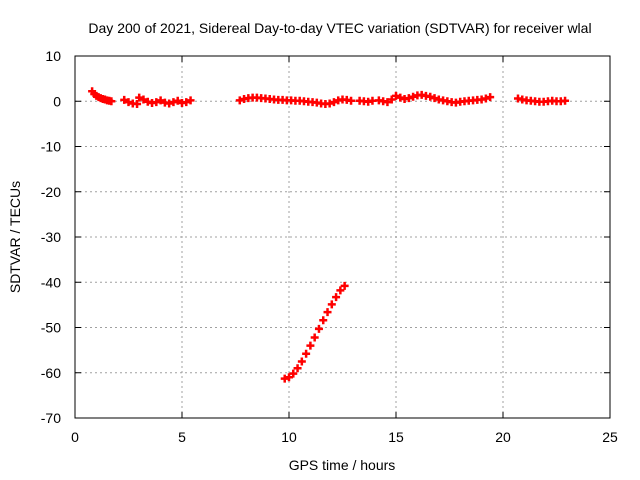  What do you see at coordinates (51, 192) in the screenshot?
I see `y-tick-label: -20` at bounding box center [51, 192].